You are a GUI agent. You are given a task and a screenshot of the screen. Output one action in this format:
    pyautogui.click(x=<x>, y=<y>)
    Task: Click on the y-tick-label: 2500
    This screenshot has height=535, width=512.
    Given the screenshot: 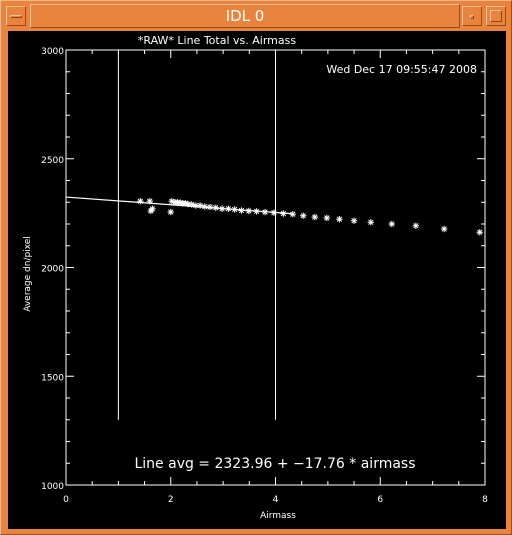 What is the action you would take?
    pyautogui.click(x=52, y=161)
    